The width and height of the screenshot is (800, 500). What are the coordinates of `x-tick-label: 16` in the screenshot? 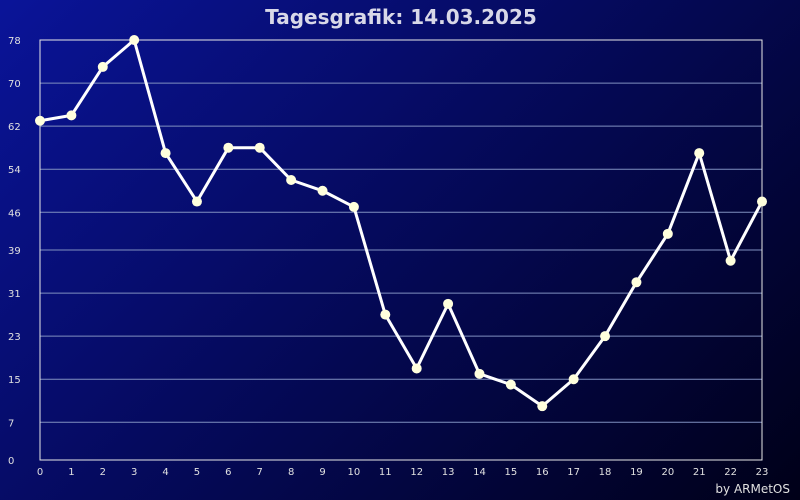 It's located at (542, 472).